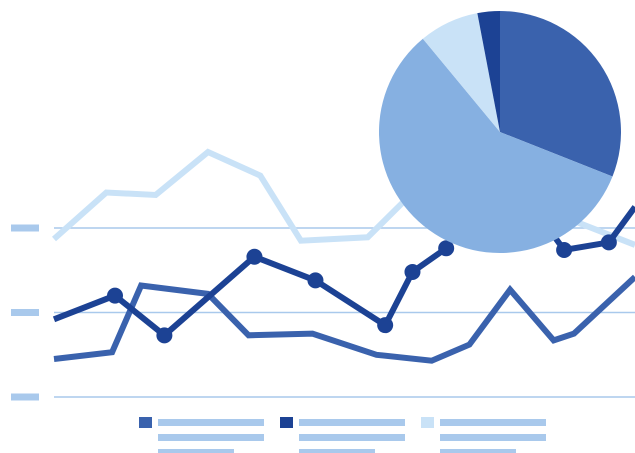 The width and height of the screenshot is (635, 453). I want to click on legend, so click(342, 435).